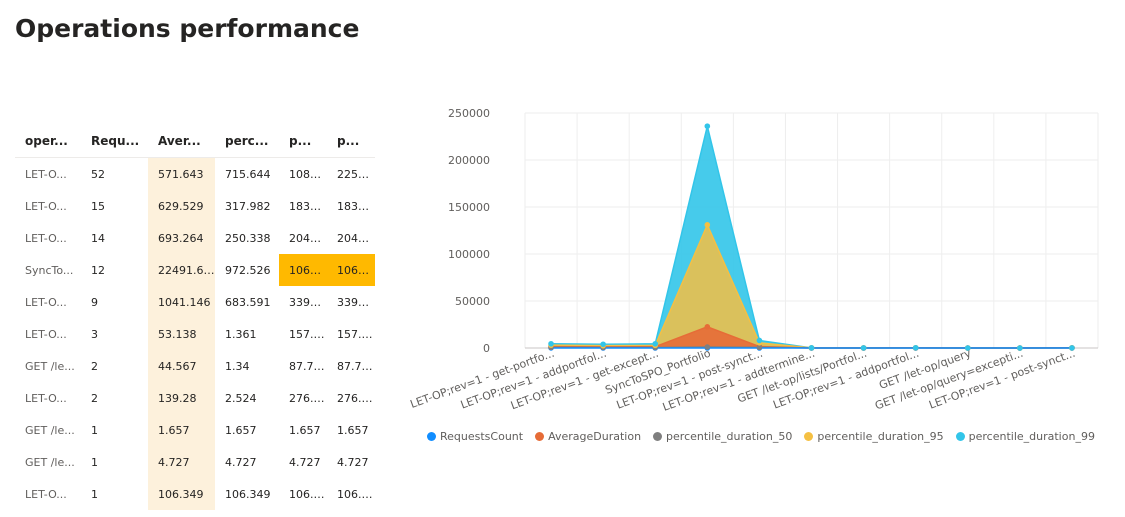 Image resolution: width=1125 pixels, height=517 pixels. I want to click on table-row: SyncTo... 12 22491.672 972.526 10628(10628(, so click(195, 270).